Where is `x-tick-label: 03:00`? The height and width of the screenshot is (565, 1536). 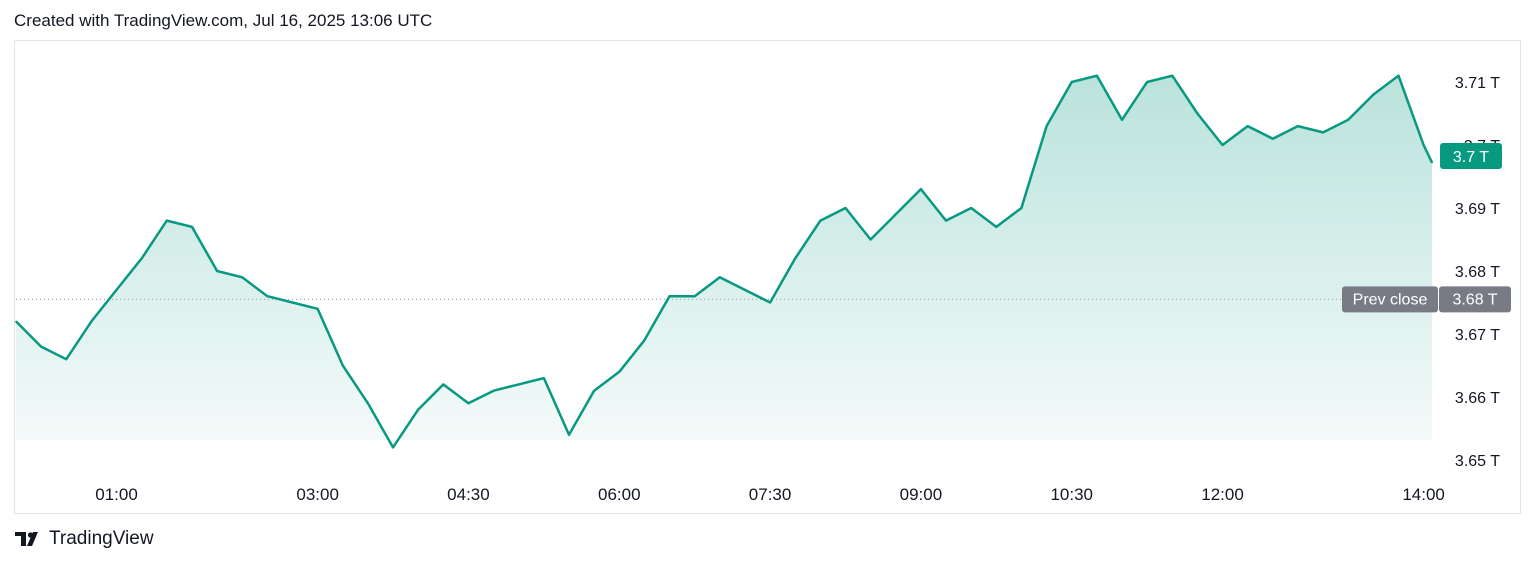
x-tick-label: 03:00 is located at coordinates (317, 494).